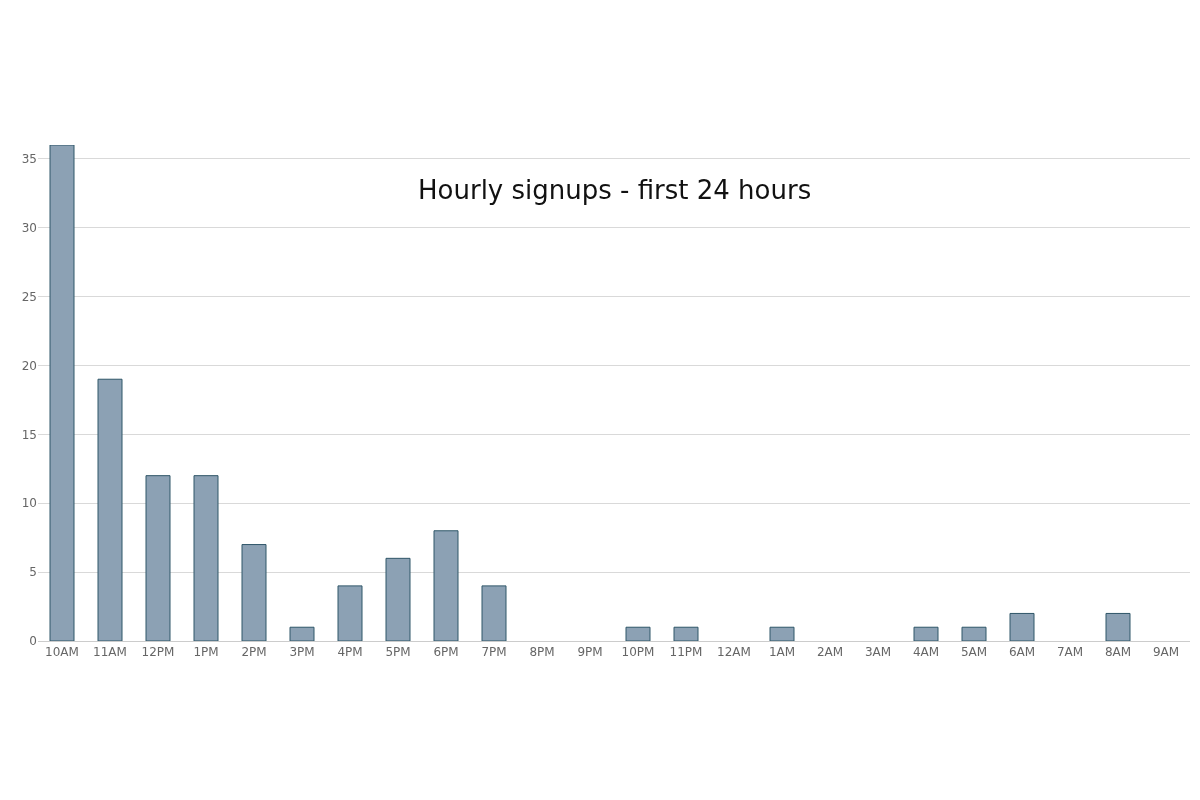 The image size is (1200, 800). I want to click on x-tick-label: 10AM, so click(62, 652).